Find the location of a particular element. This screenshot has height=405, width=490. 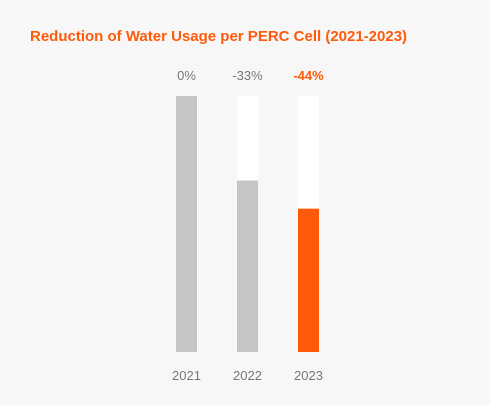

tick-label-2022: 2022 is located at coordinates (247, 375).